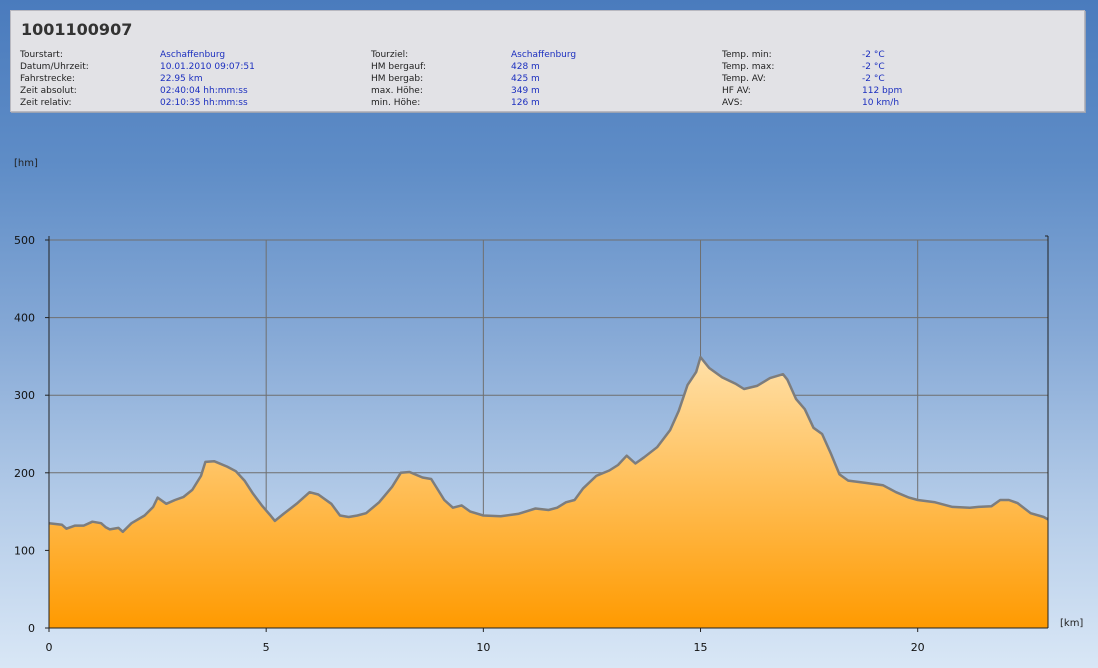  Describe the element at coordinates (701, 647) in the screenshot. I see `x-tick-label: 15` at that location.